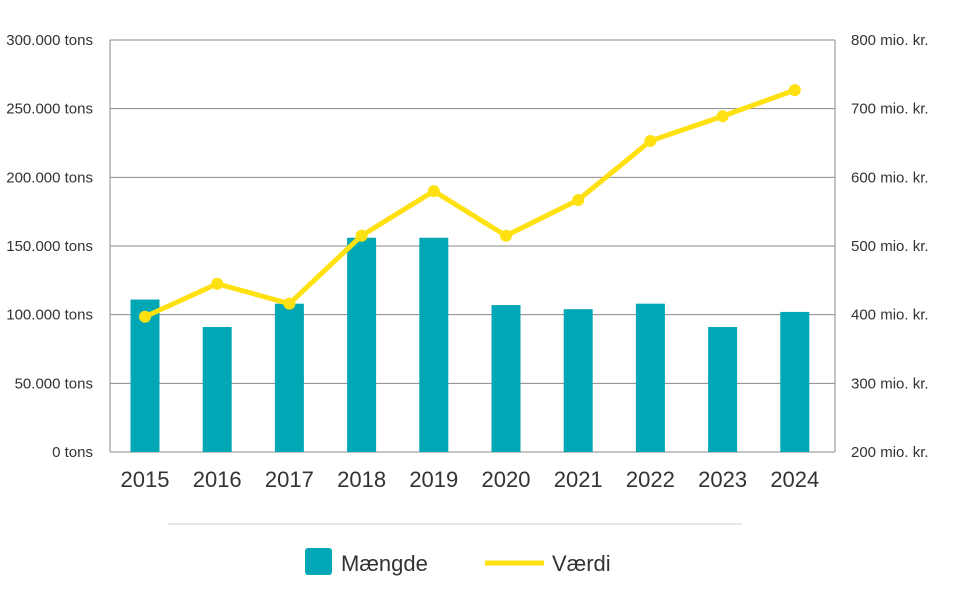 The height and width of the screenshot is (596, 974). What do you see at coordinates (890, 315) in the screenshot?
I see `right-tick-label: 400 mio. kr.` at bounding box center [890, 315].